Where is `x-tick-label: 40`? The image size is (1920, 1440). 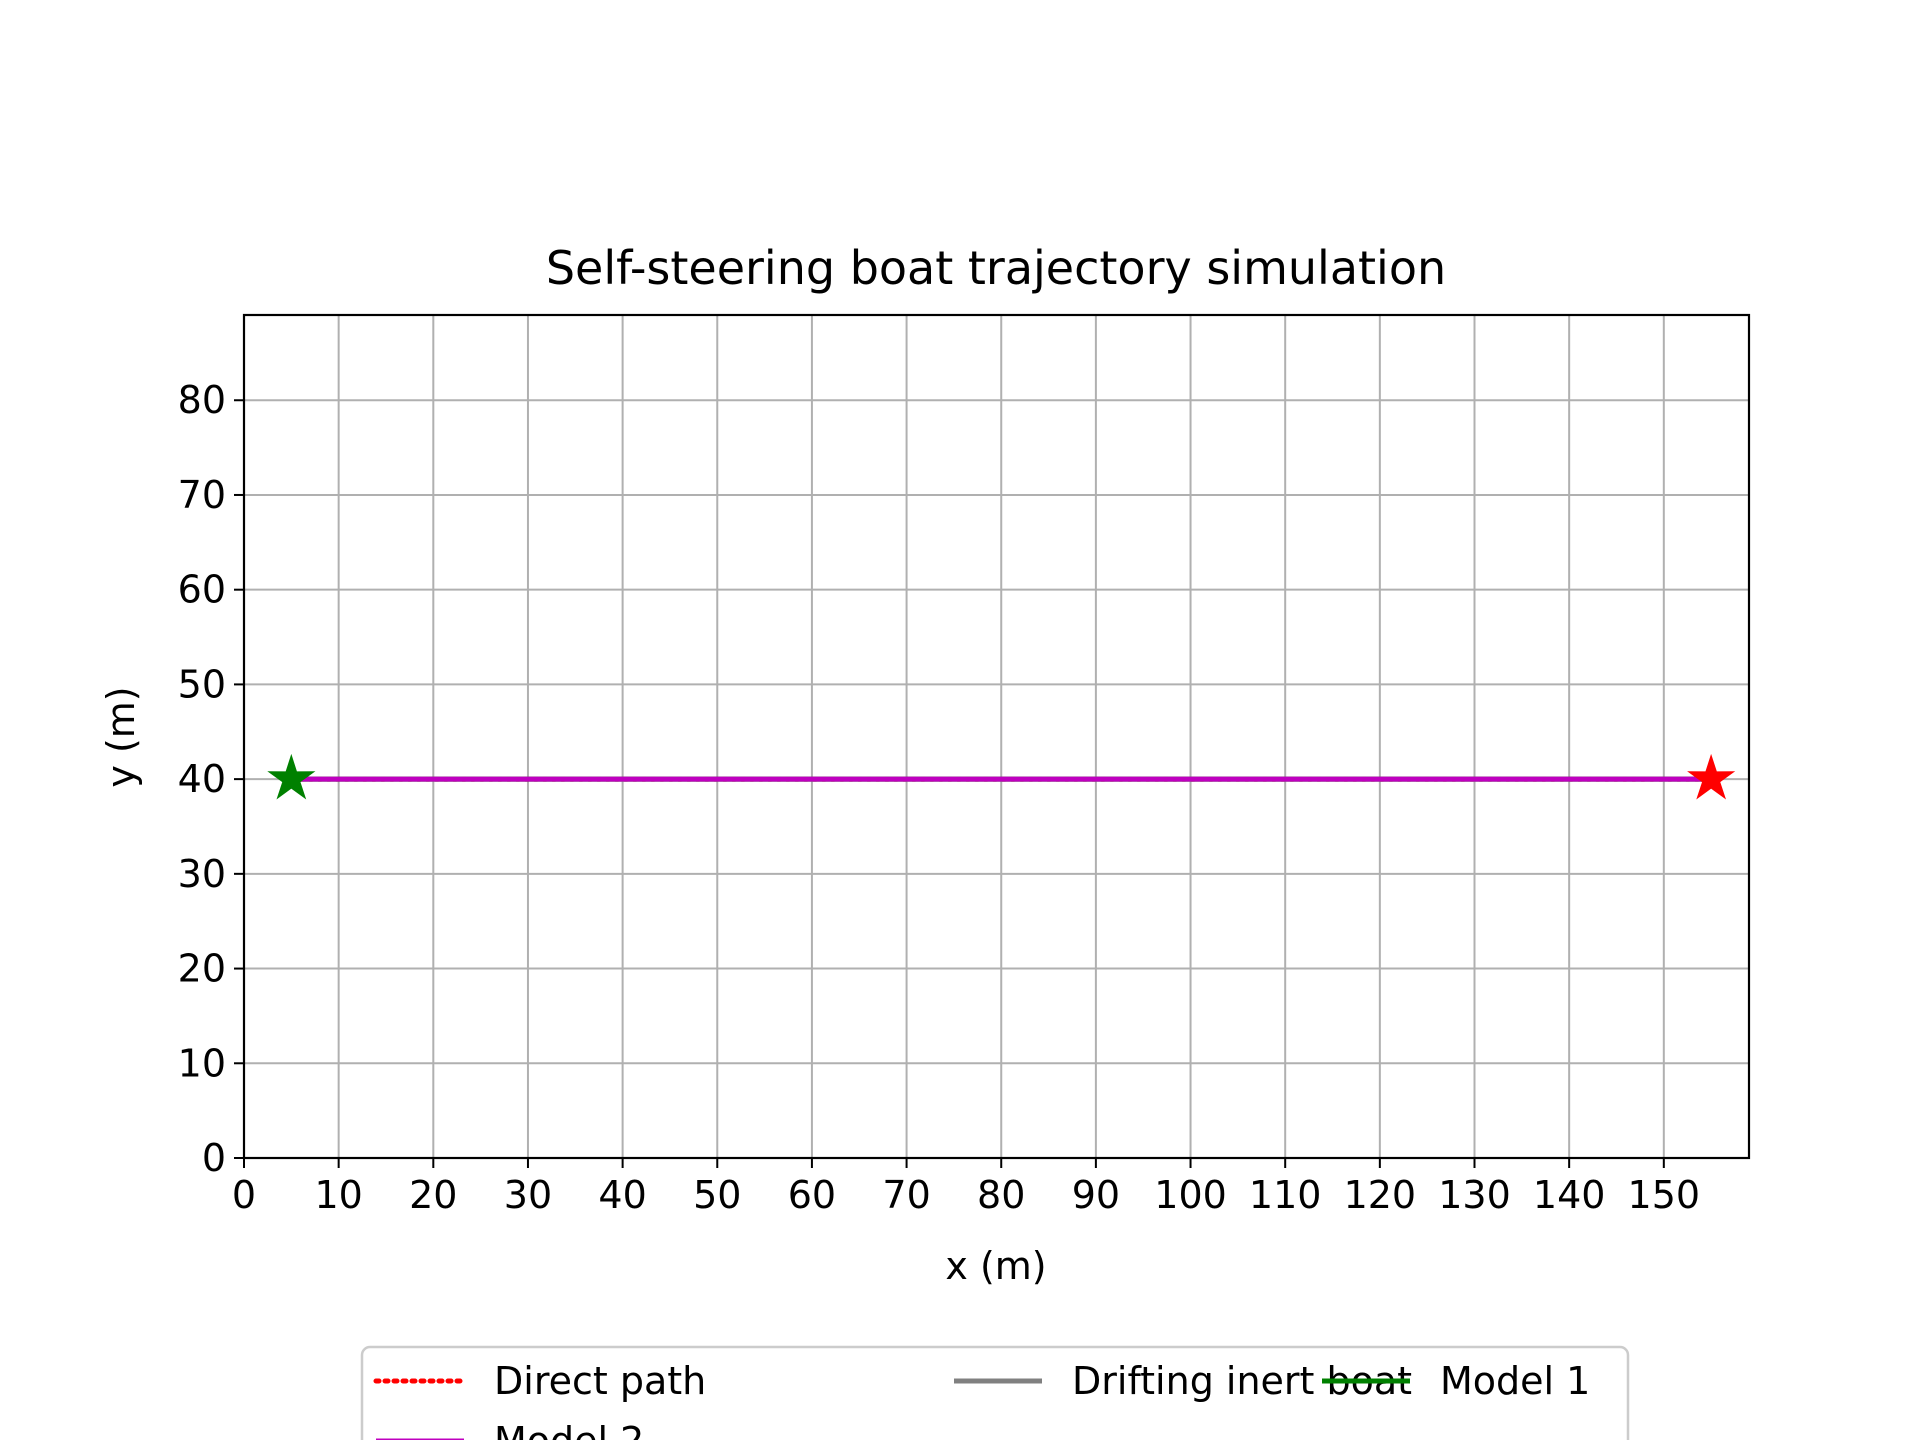
x-tick-label: 40 is located at coordinates (622, 1195).